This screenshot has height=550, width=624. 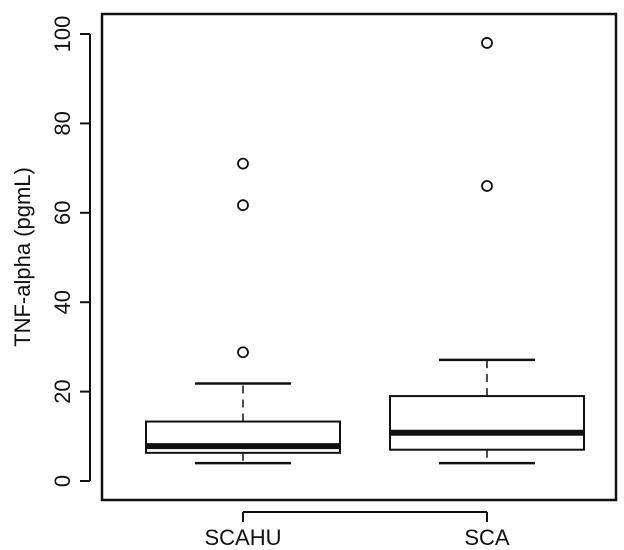 I want to click on y-tick-label-0: 0, so click(x=62, y=481).